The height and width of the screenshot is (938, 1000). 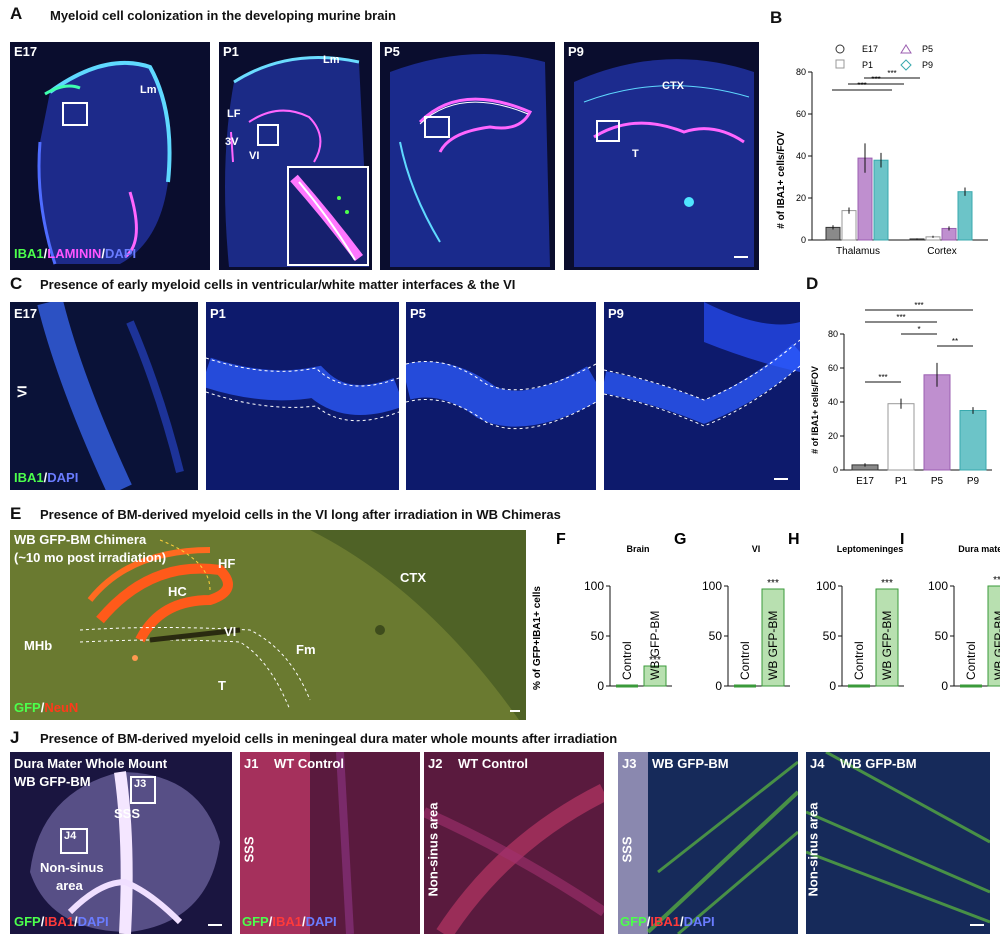 I want to click on box-j4, so click(x=74, y=841).